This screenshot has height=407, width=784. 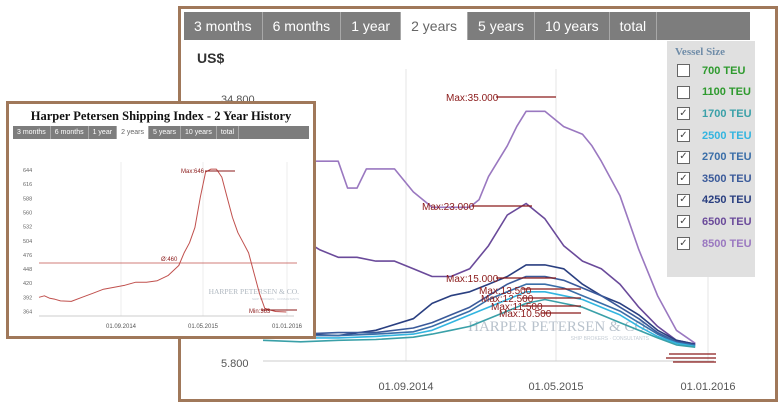 I want to click on legend-label: 4250 TEU, so click(x=727, y=200).